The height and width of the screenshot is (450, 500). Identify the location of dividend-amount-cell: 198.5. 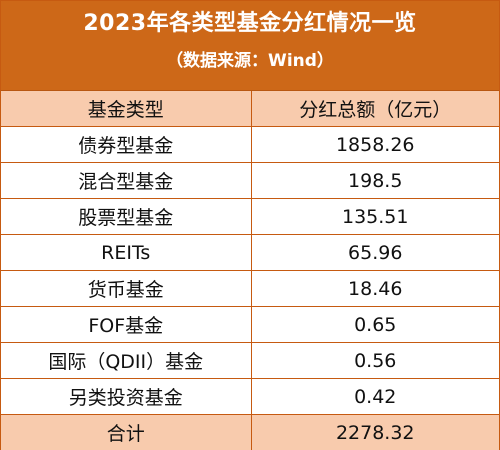
(375, 180).